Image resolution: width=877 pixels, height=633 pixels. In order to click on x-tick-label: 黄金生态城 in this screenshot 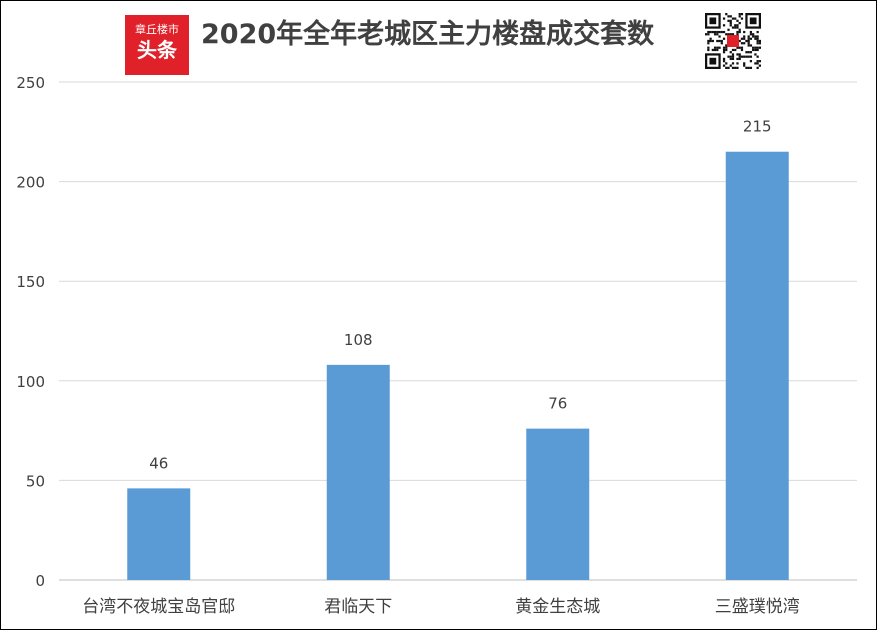, I will do `click(557, 607)`.